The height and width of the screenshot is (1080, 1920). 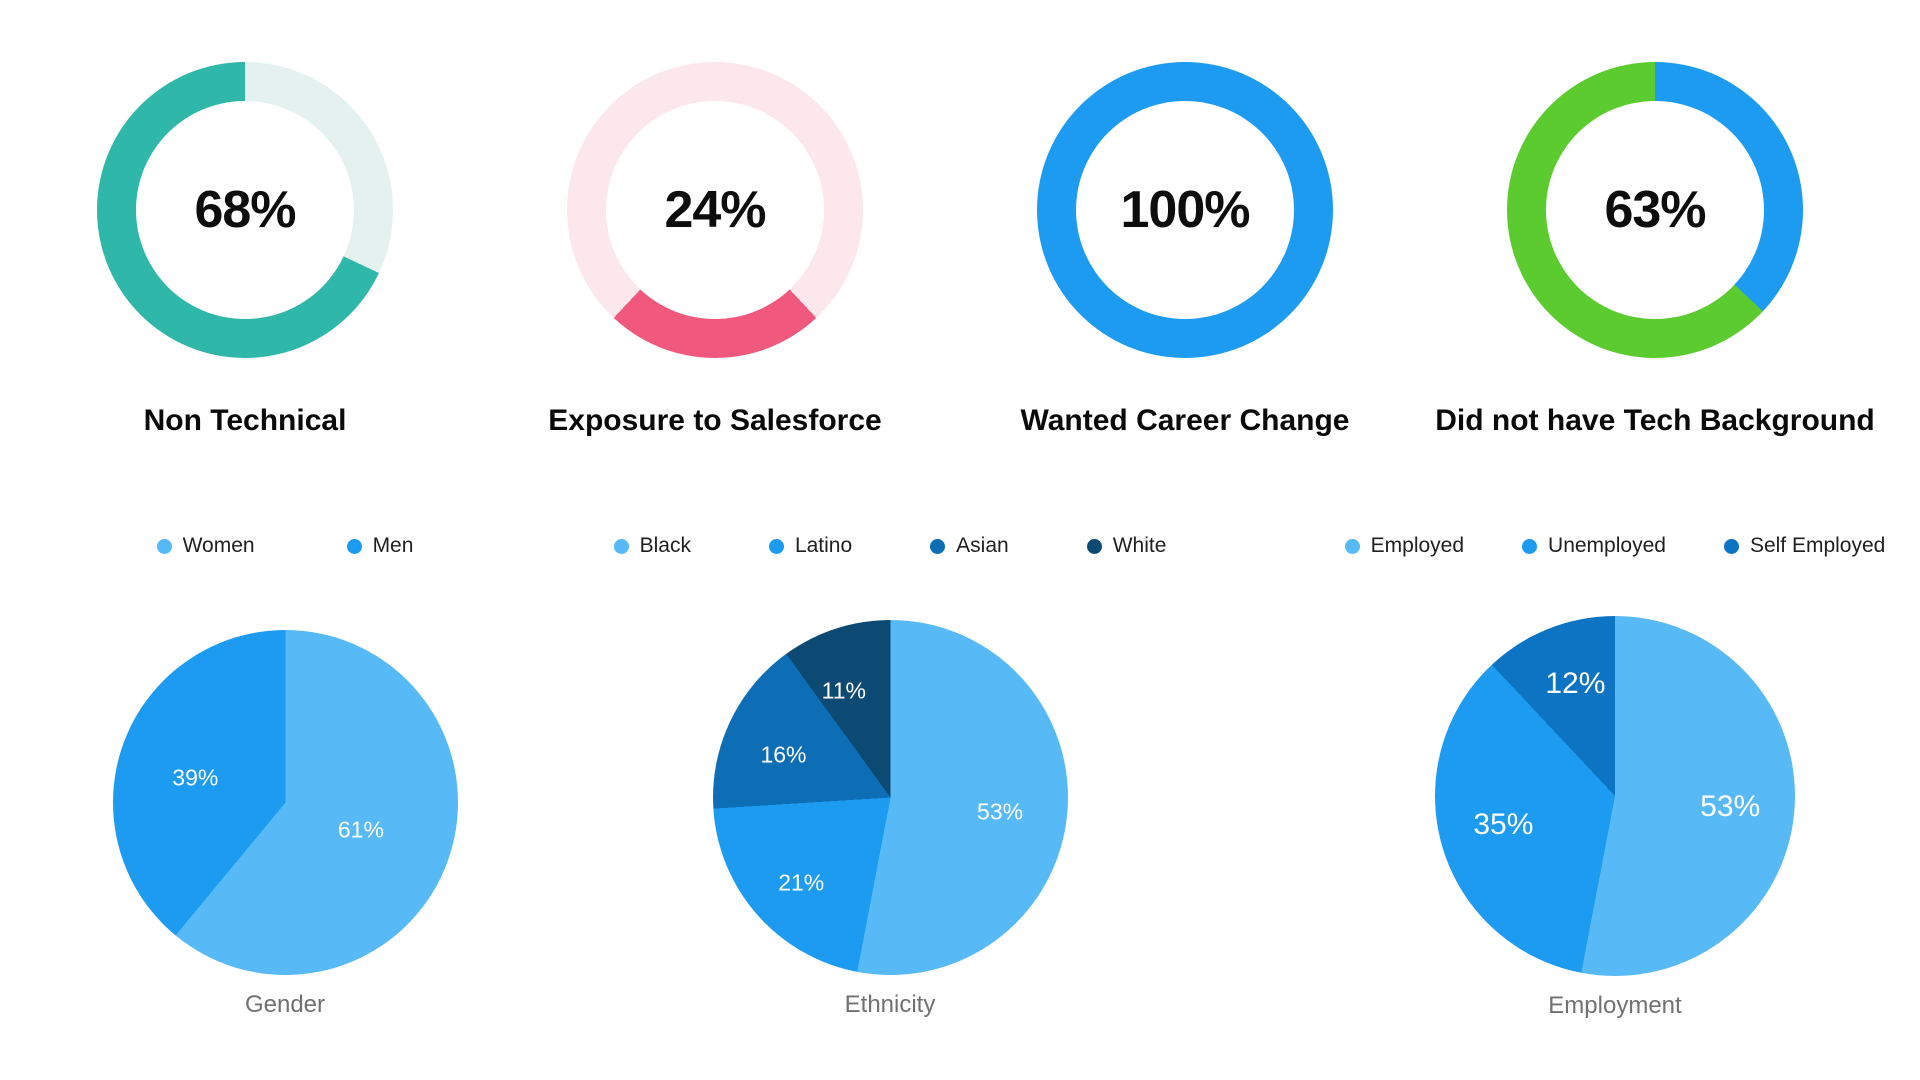 What do you see at coordinates (1139, 545) in the screenshot?
I see `legend-label: White` at bounding box center [1139, 545].